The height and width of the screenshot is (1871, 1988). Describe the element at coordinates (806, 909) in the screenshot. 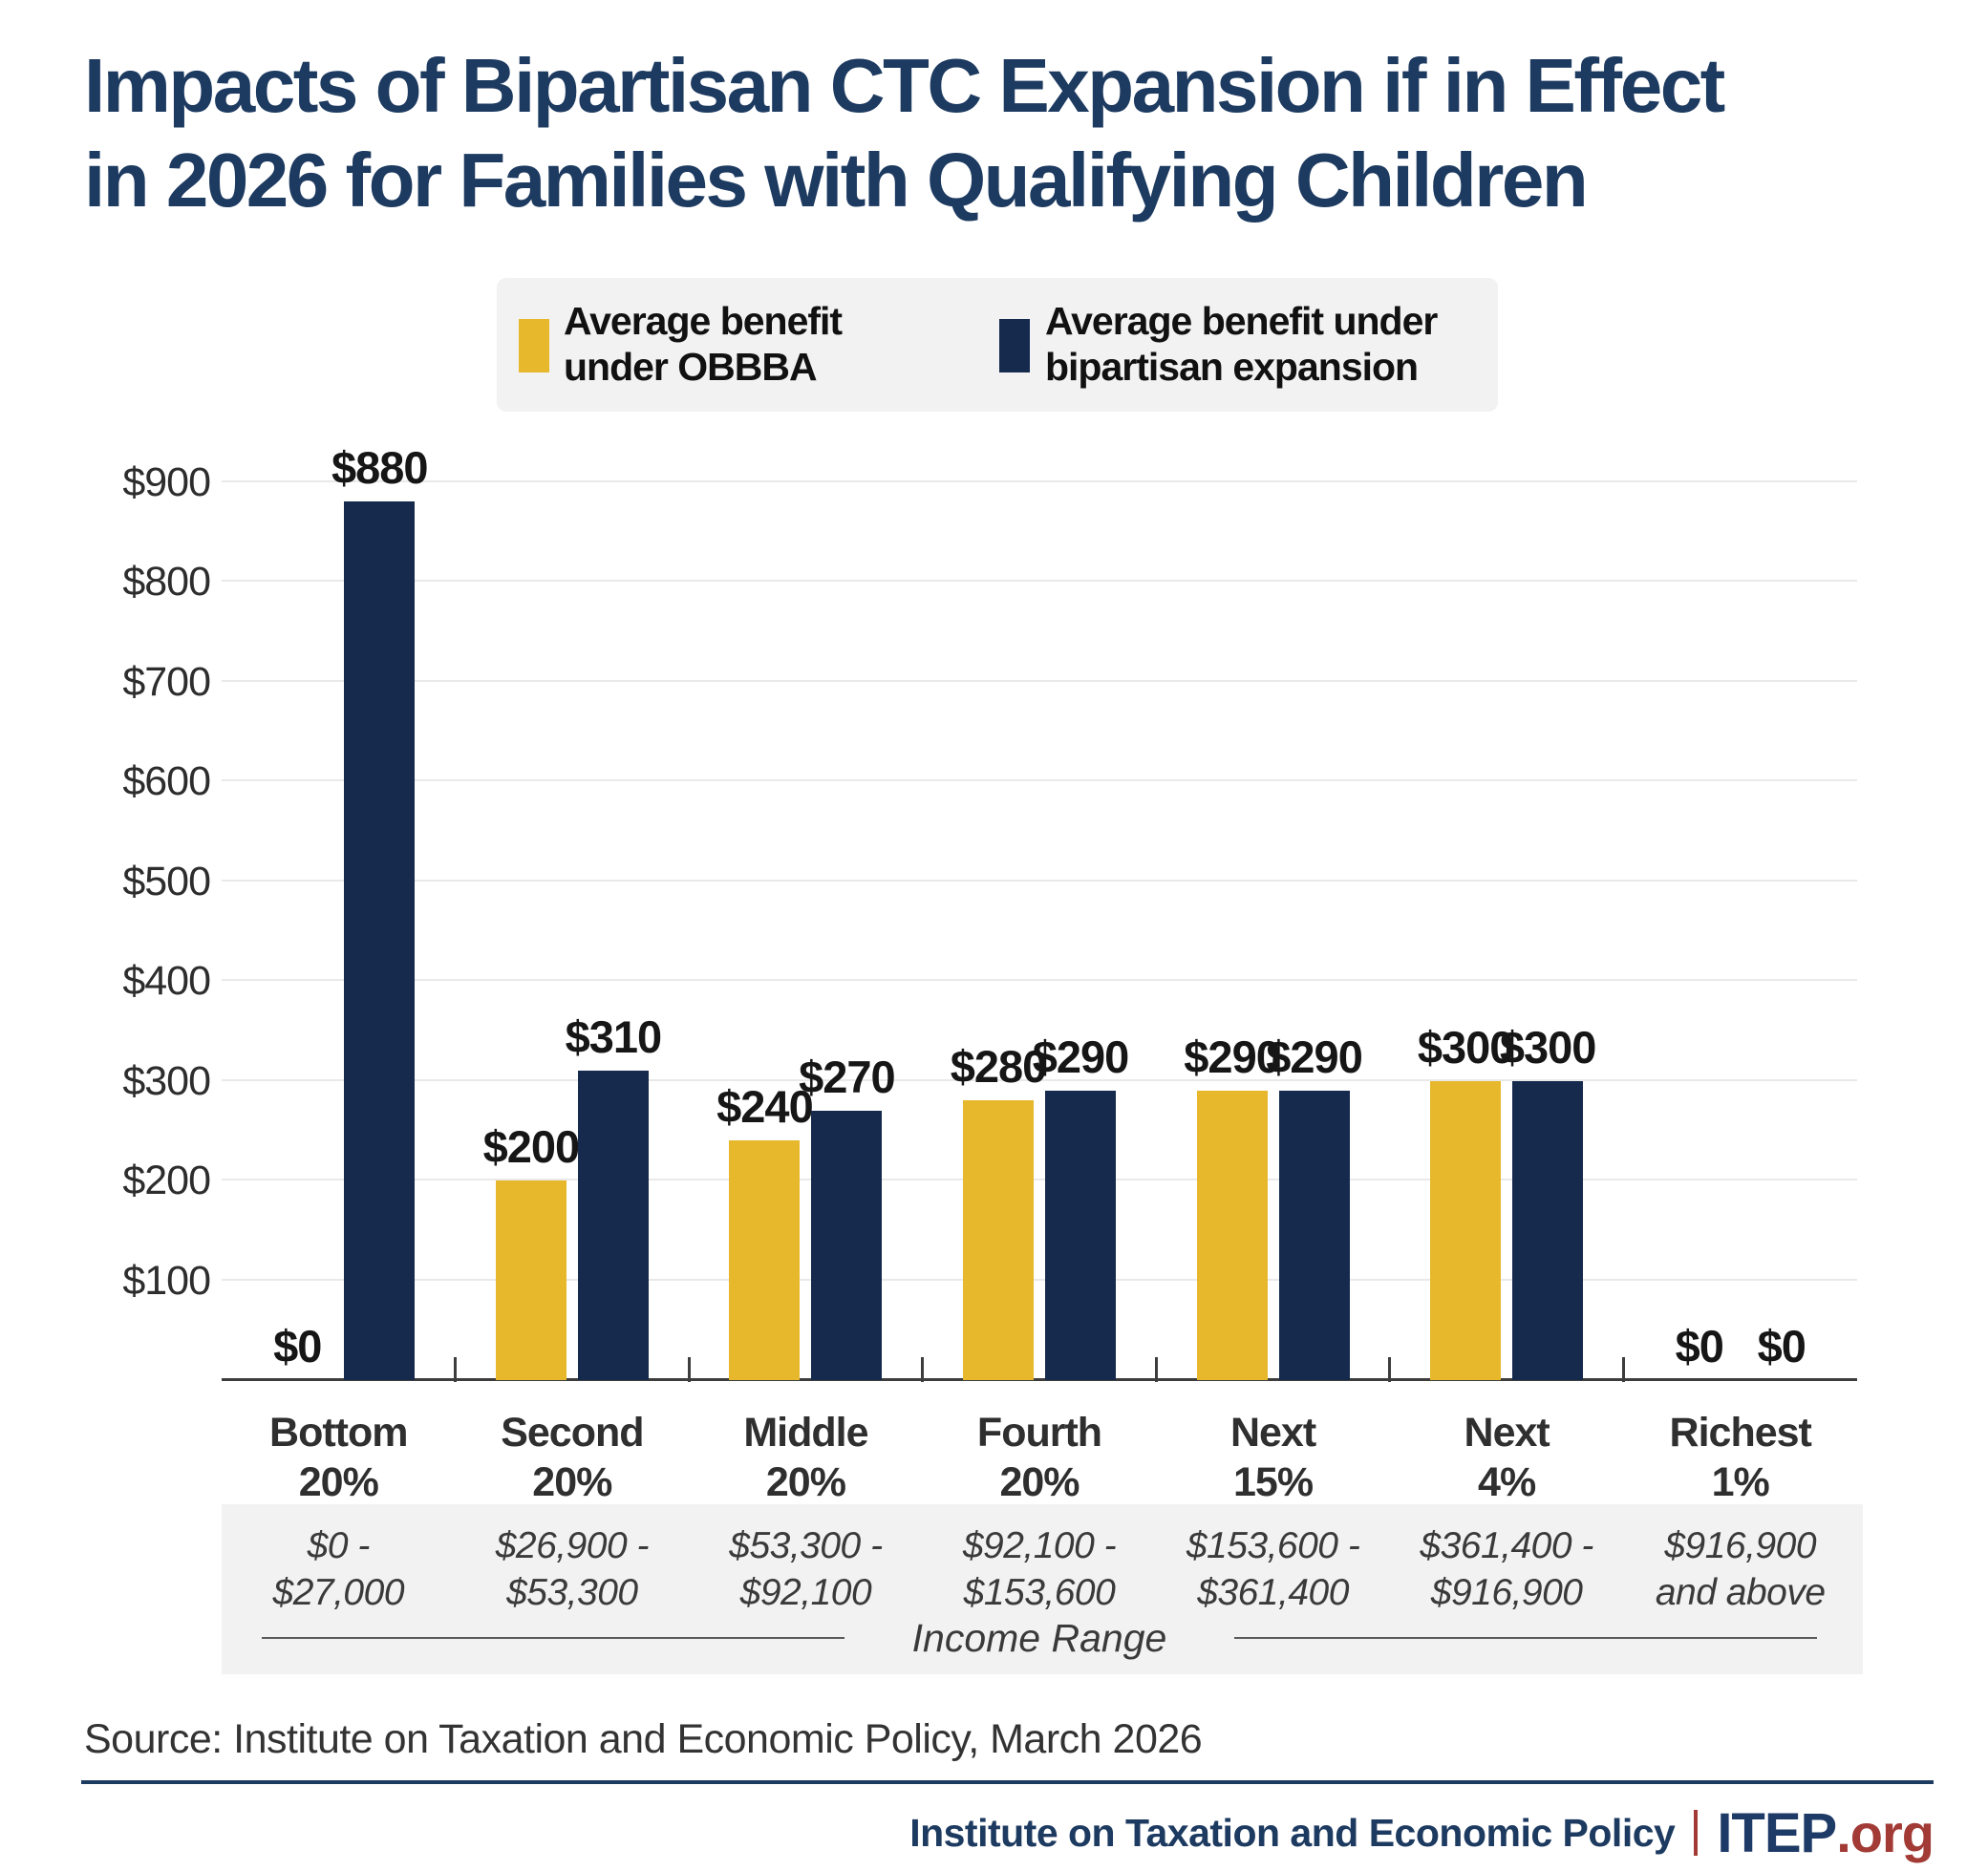

I see `bar-group-middle-20: $240 $270` at that location.